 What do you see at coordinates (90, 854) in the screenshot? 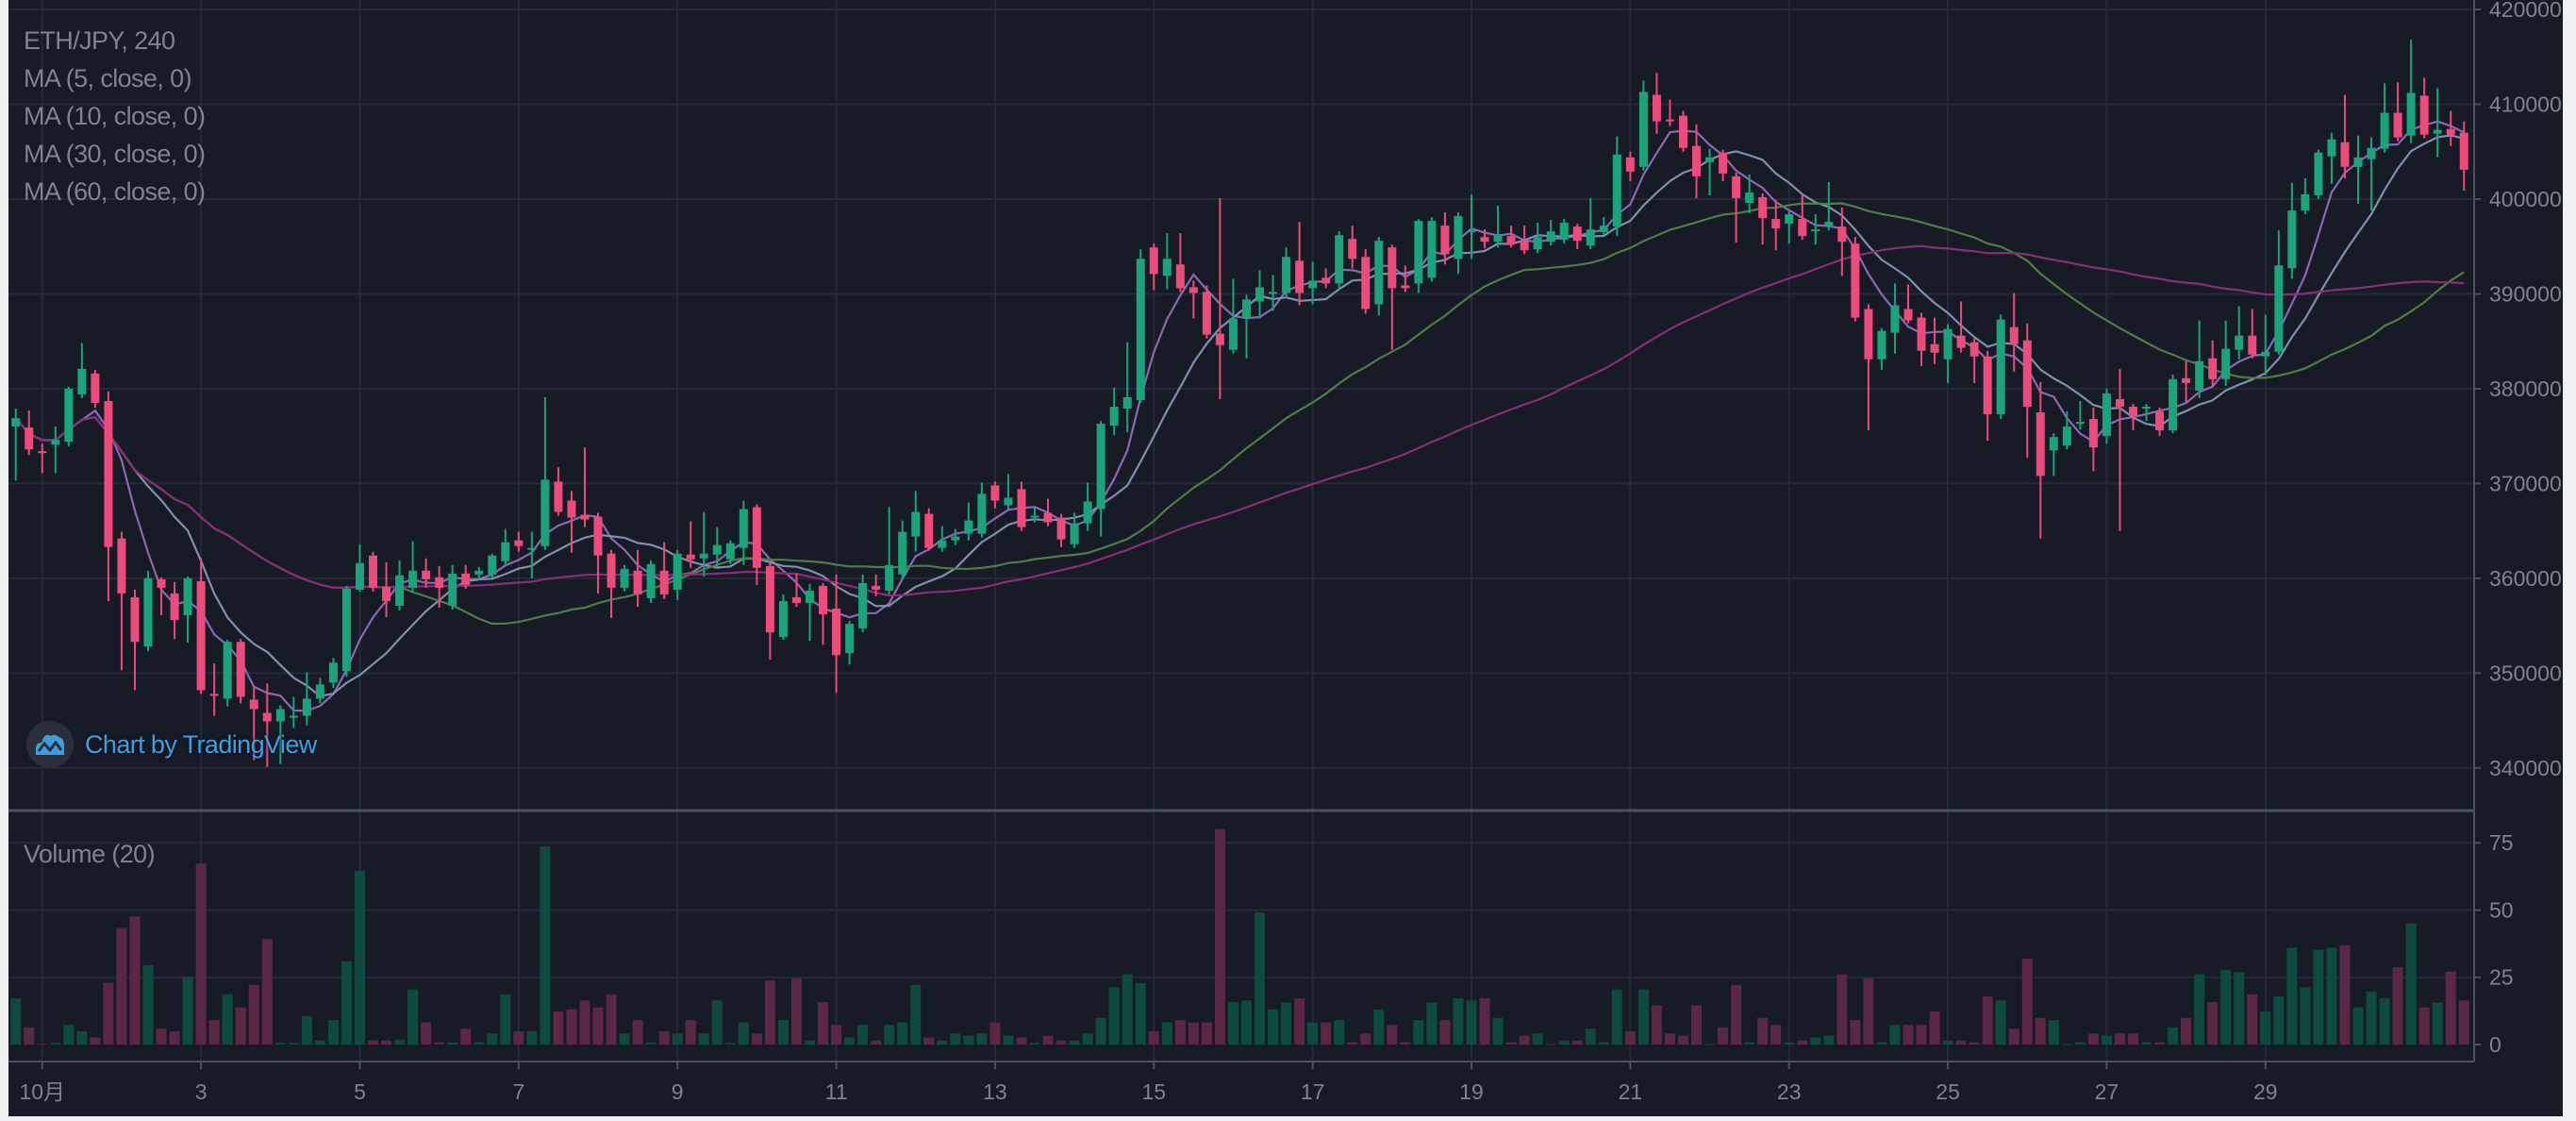
I see `volume-indicator-label: Volume (20)` at bounding box center [90, 854].